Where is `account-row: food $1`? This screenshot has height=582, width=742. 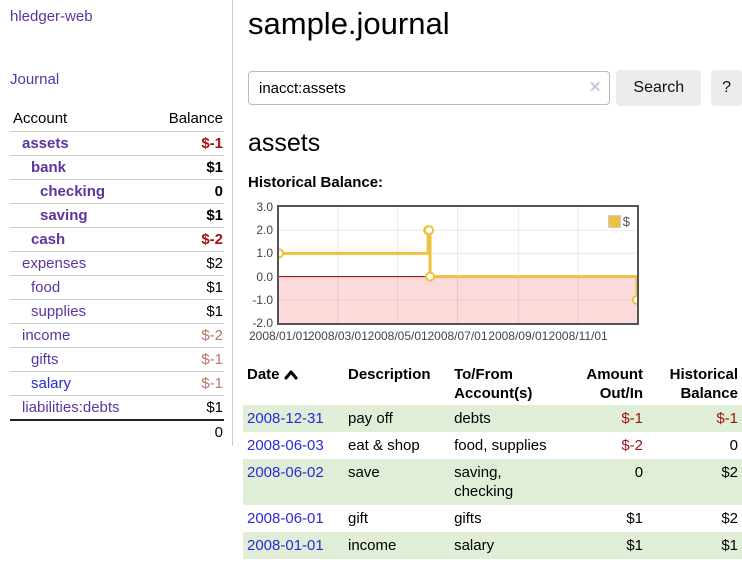
account-row: food $1 is located at coordinates (117, 287).